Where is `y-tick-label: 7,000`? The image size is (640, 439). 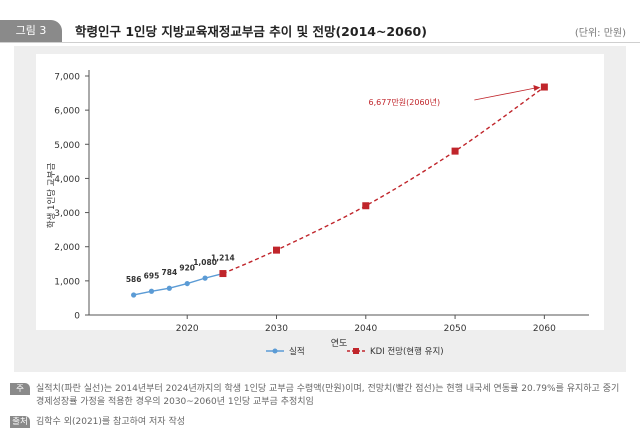 y-tick-label: 7,000 is located at coordinates (67, 78).